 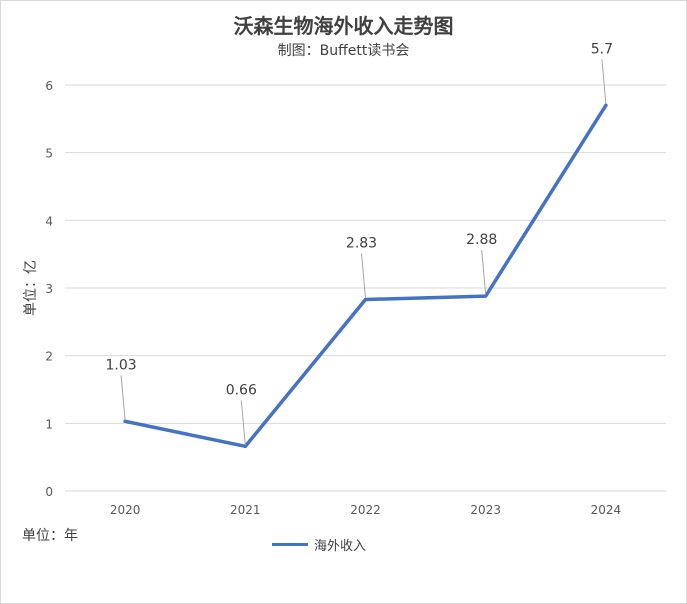 What do you see at coordinates (49, 424) in the screenshot?
I see `y-tick-label: 1` at bounding box center [49, 424].